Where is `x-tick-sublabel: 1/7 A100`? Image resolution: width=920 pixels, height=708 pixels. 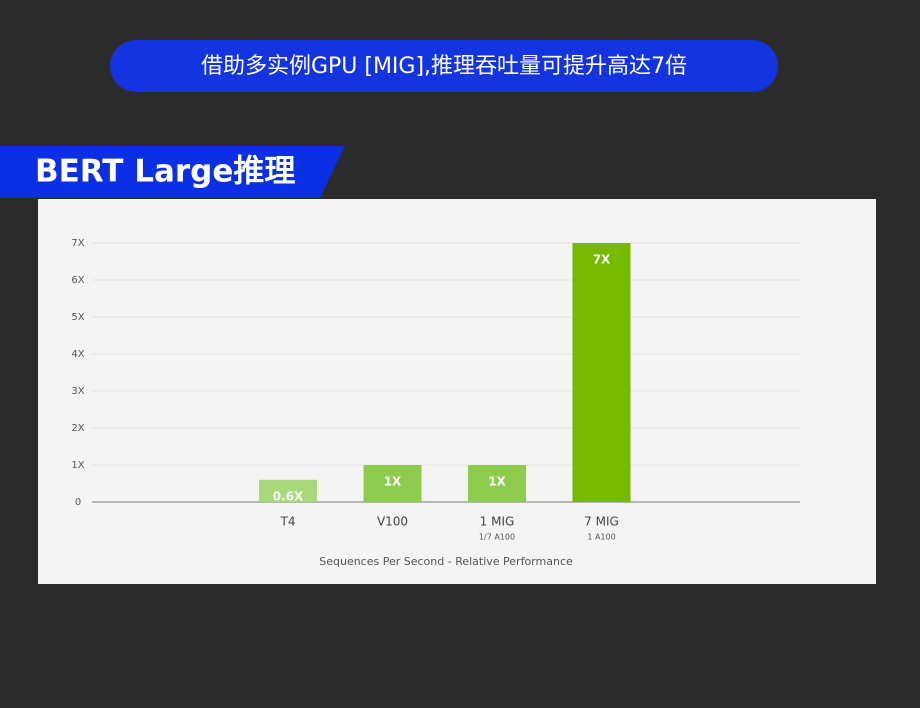 x-tick-sublabel: 1/7 A100 is located at coordinates (497, 537).